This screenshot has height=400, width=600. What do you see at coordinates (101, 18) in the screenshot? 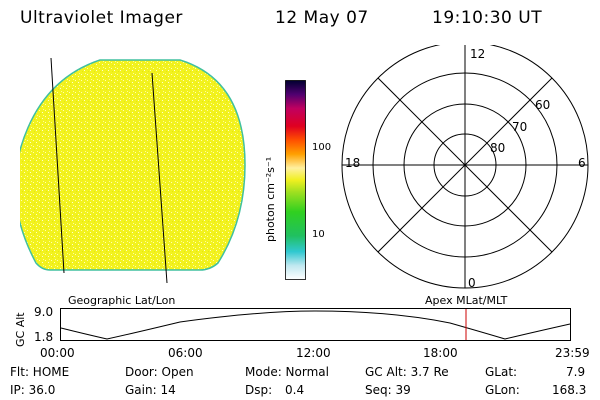
I see `instrument-title: Ultraviolet Imager` at bounding box center [101, 18].